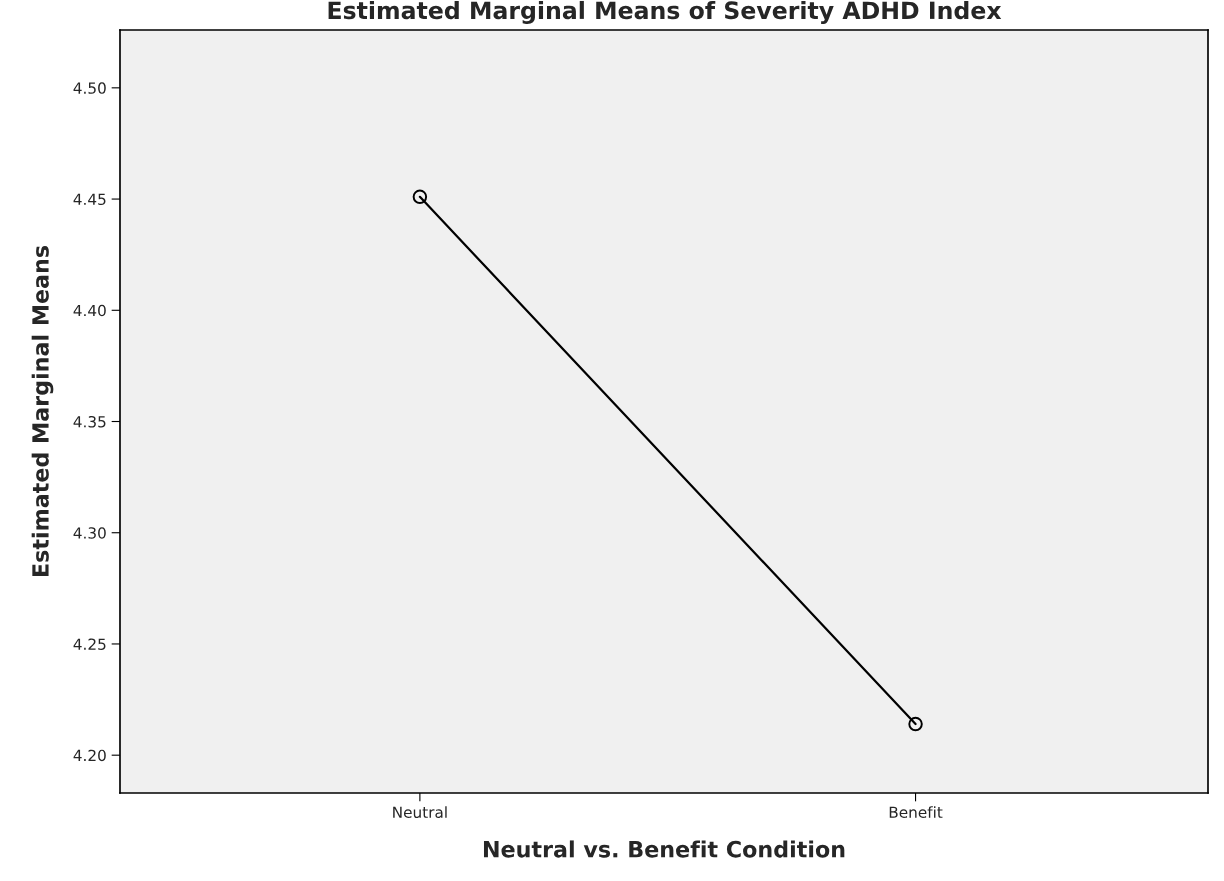 This screenshot has width=1224, height=881. Describe the element at coordinates (89, 644) in the screenshot. I see `y-tick-label: 4.25` at that location.